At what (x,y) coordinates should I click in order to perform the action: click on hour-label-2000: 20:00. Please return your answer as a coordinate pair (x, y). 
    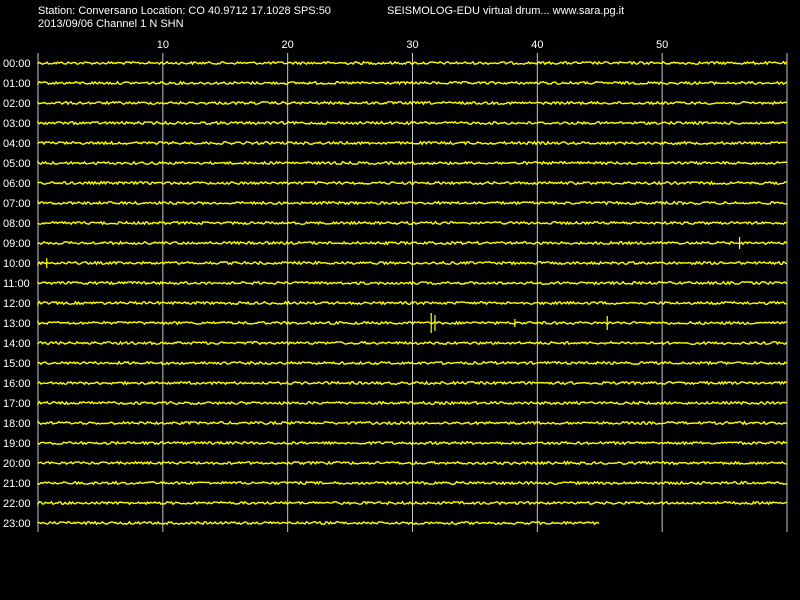
    Looking at the image, I should click on (17, 464).